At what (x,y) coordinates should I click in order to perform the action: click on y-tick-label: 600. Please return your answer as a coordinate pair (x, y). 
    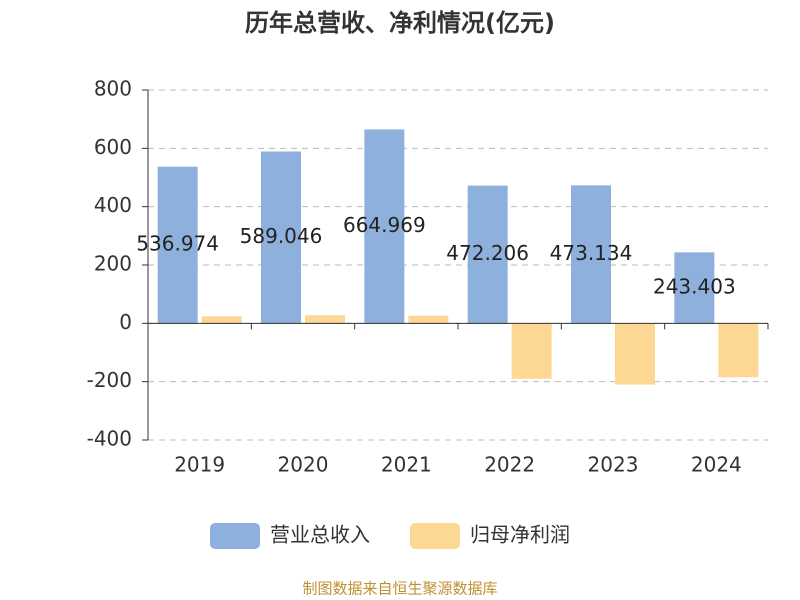
    Looking at the image, I should click on (113, 147).